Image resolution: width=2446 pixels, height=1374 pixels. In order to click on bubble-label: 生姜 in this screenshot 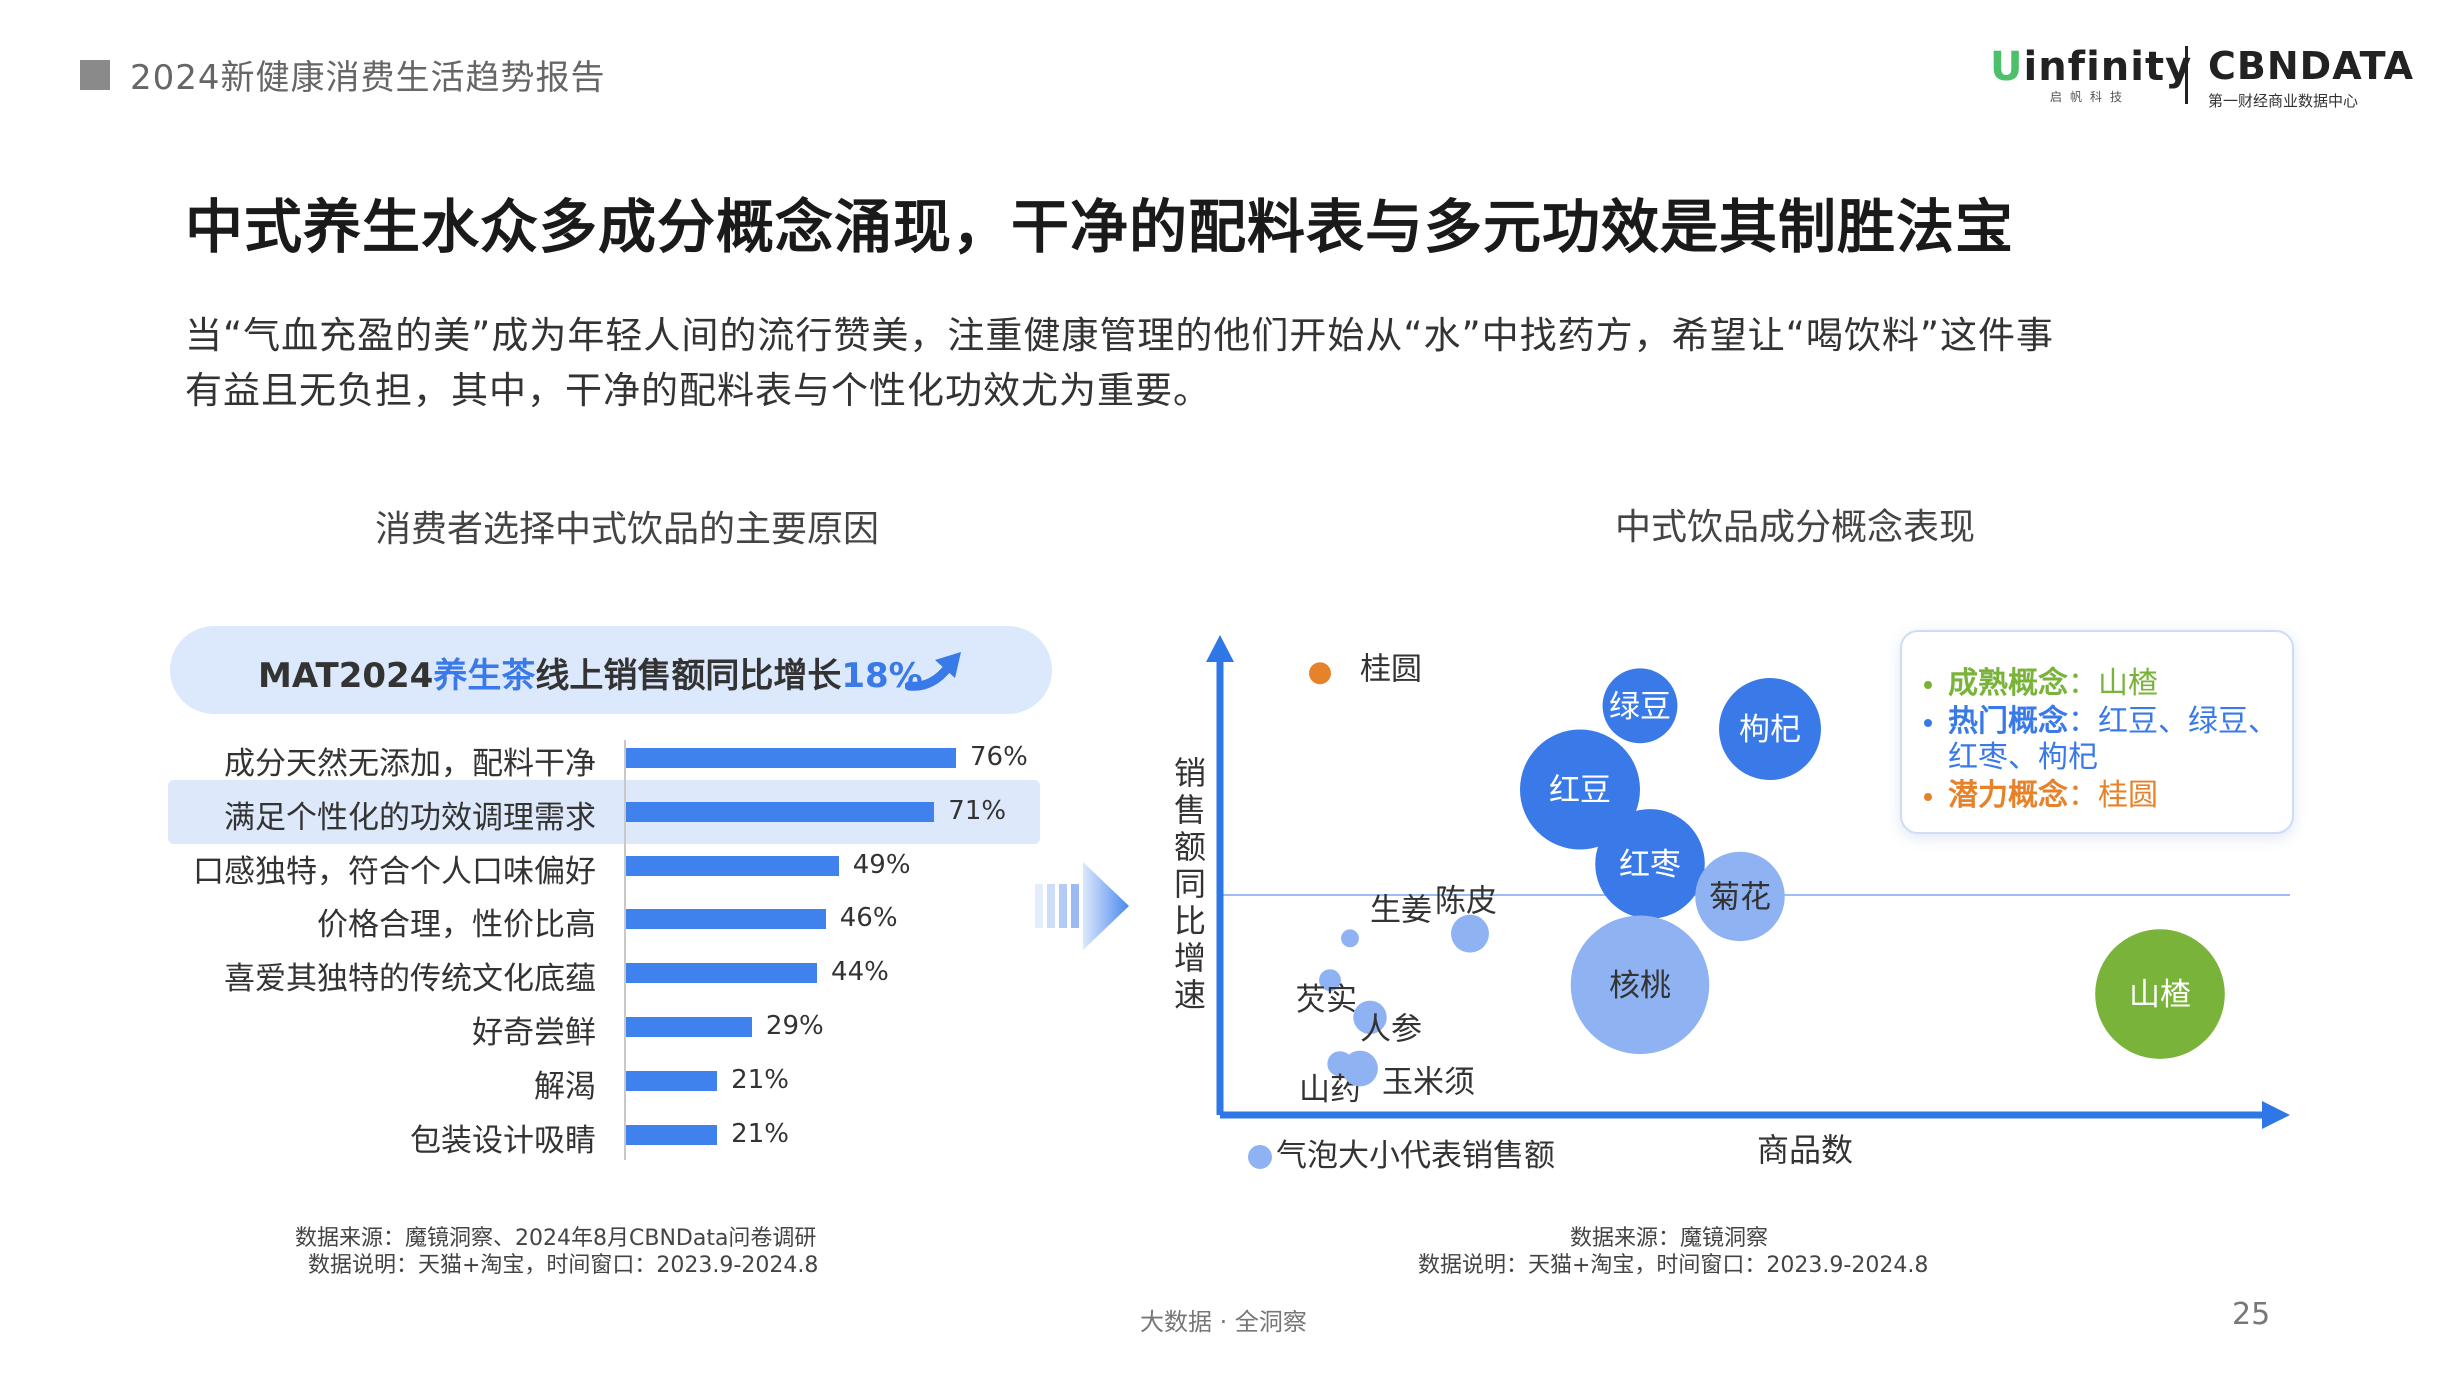, I will do `click(1401, 910)`.